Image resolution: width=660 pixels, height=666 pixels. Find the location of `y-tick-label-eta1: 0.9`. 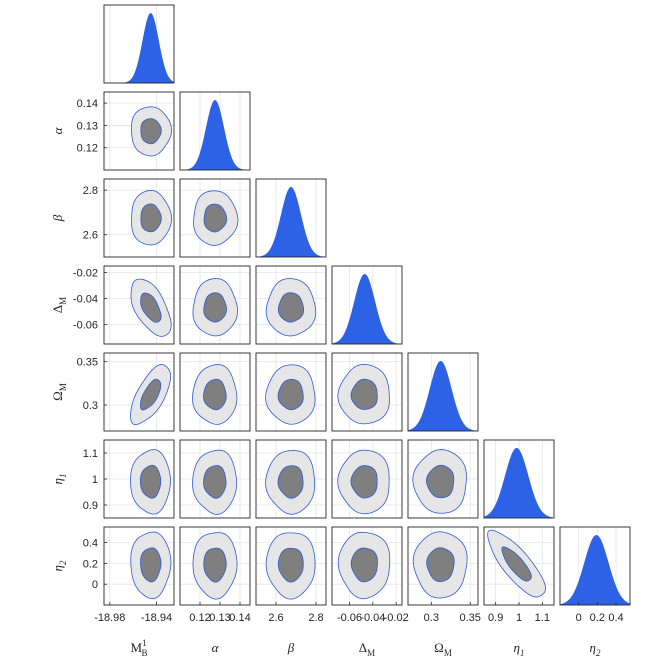

y-tick-label-eta1: 0.9 is located at coordinates (90, 506).